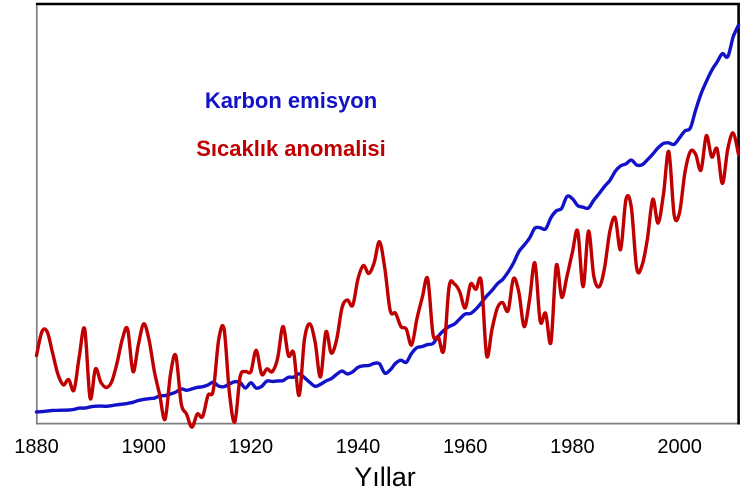 This screenshot has width=754, height=495. I want to click on x-tick-1960: 1960, so click(465, 447).